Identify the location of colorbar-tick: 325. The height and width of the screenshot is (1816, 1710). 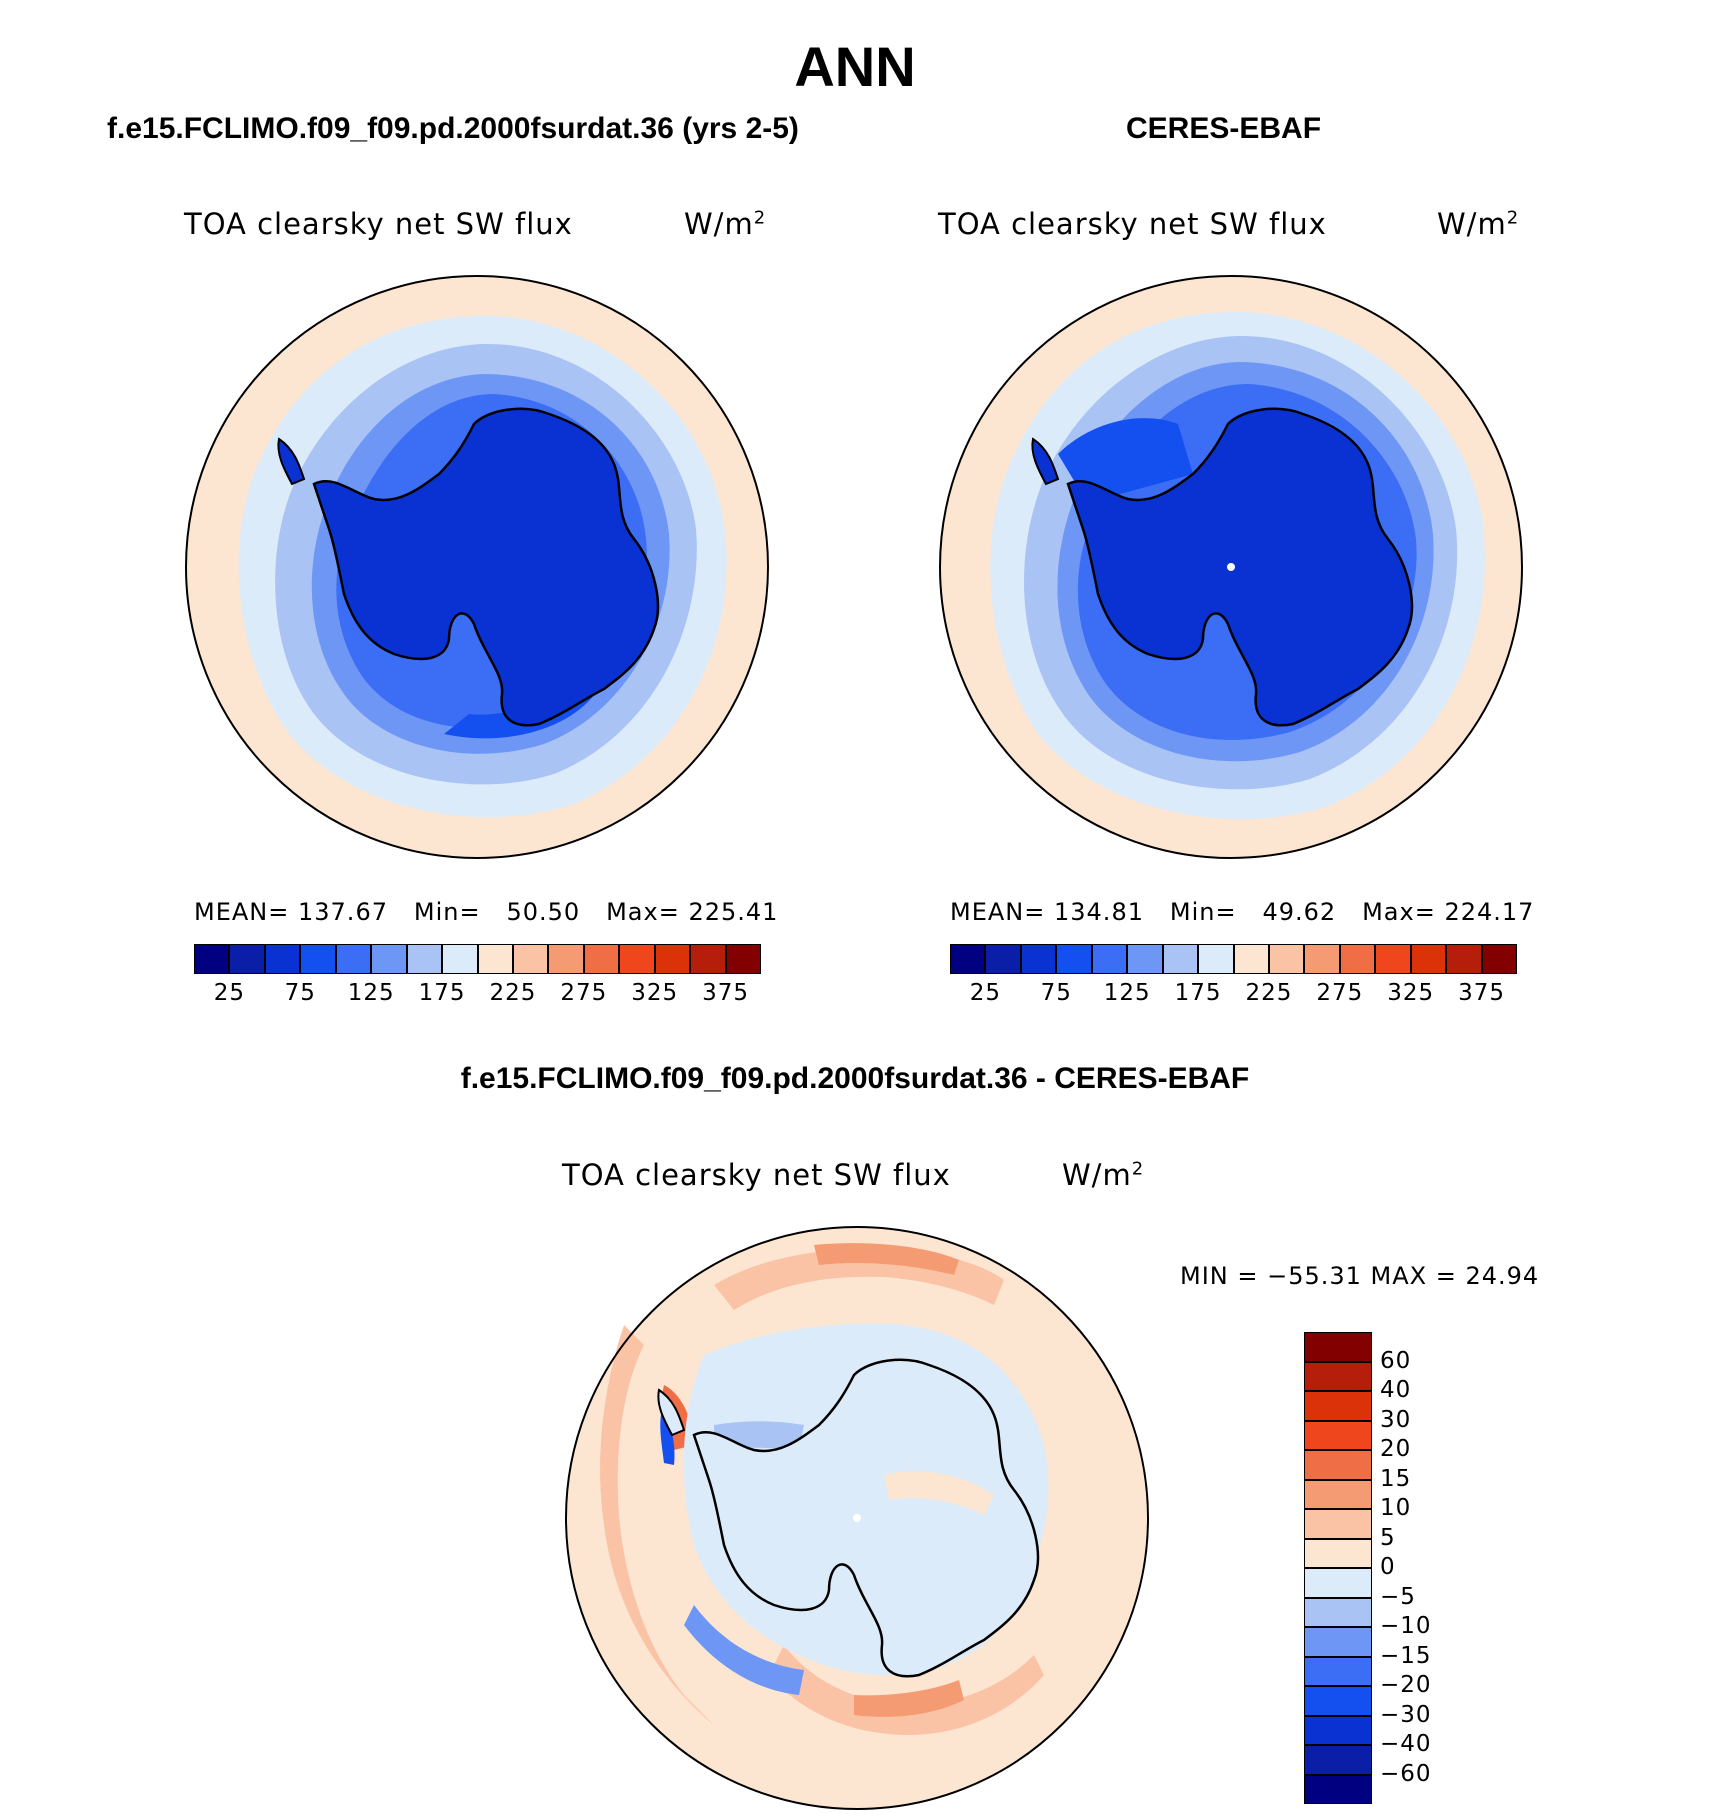
(655, 993).